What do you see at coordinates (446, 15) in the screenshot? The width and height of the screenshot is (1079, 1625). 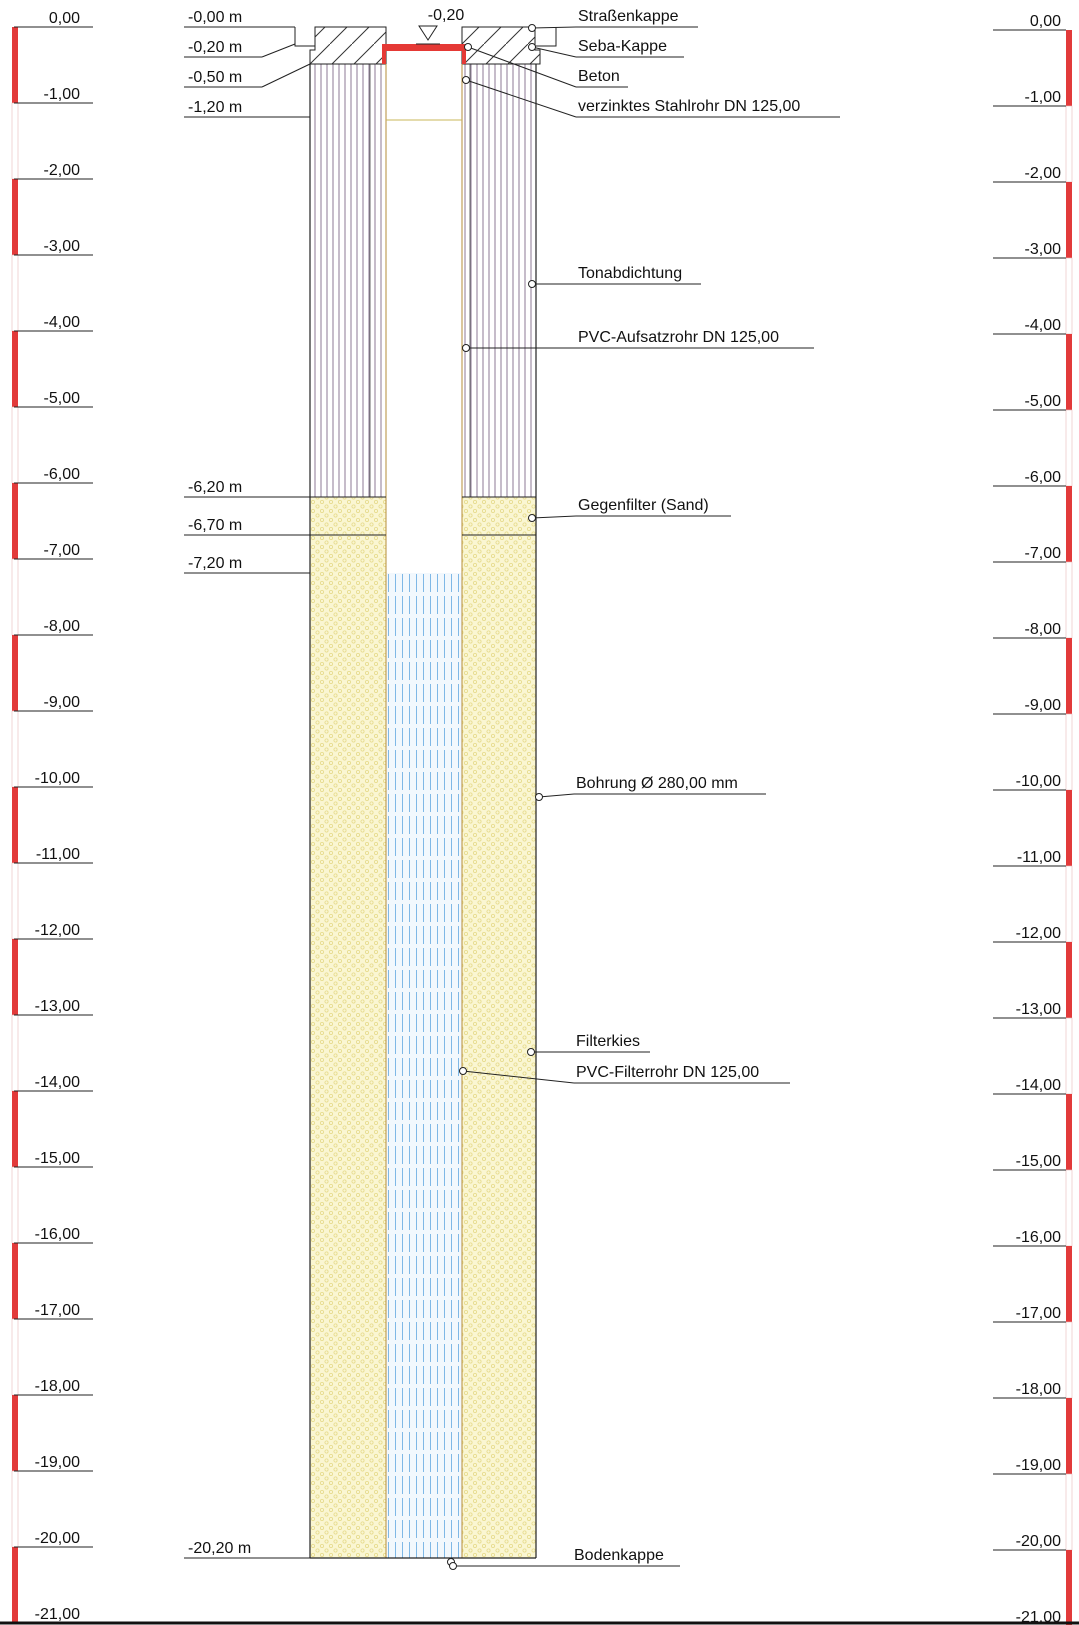 I see `water-level-value: -0,20` at bounding box center [446, 15].